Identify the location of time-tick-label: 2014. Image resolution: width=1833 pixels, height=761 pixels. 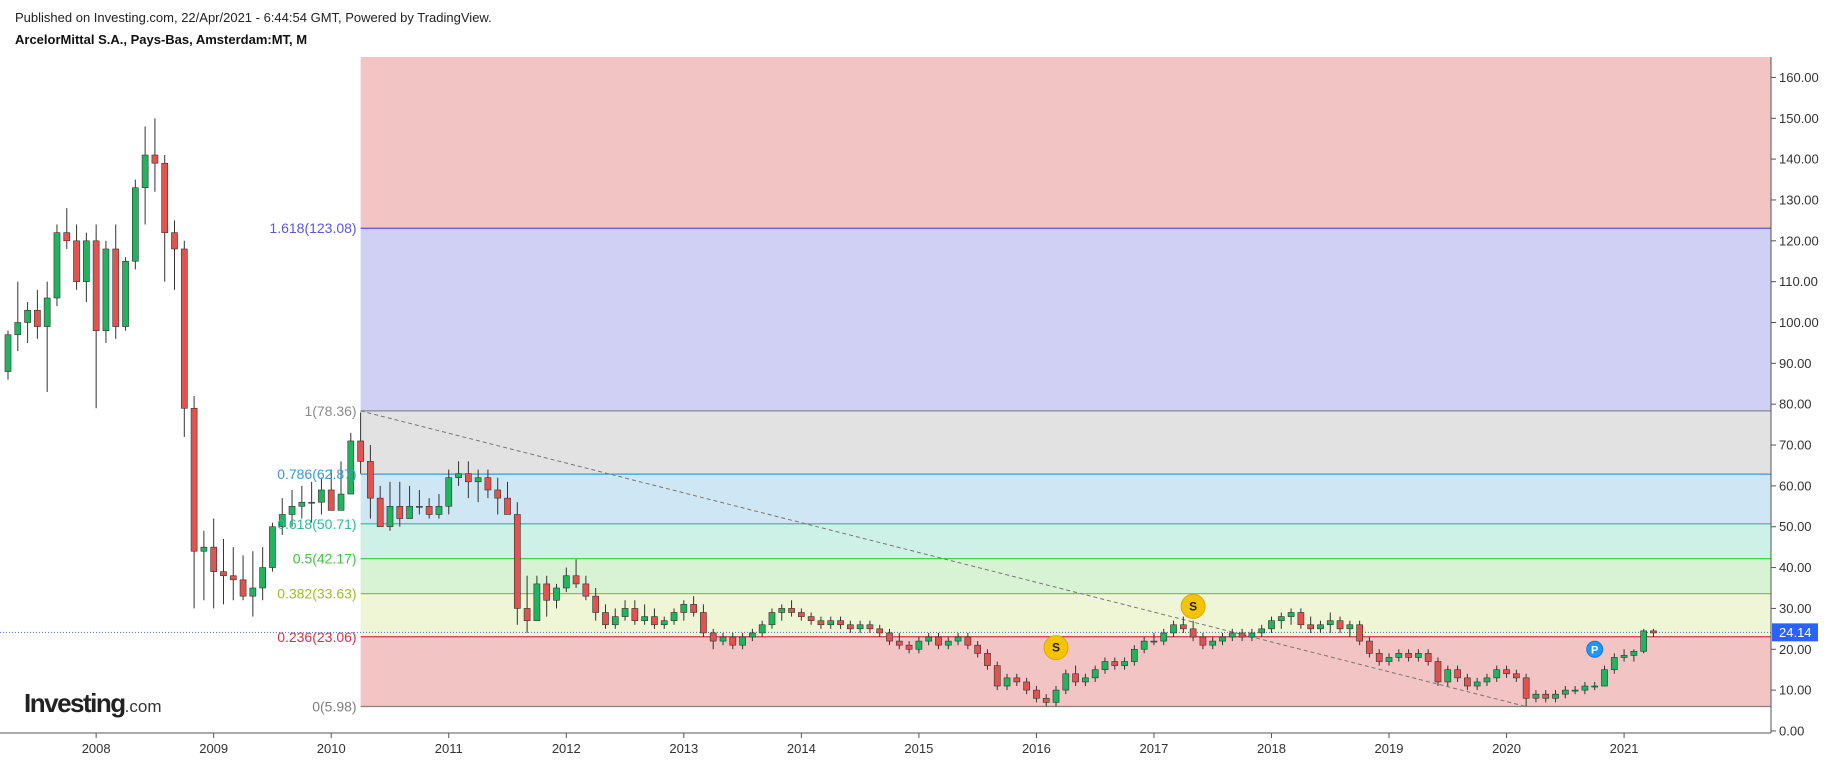
(801, 748).